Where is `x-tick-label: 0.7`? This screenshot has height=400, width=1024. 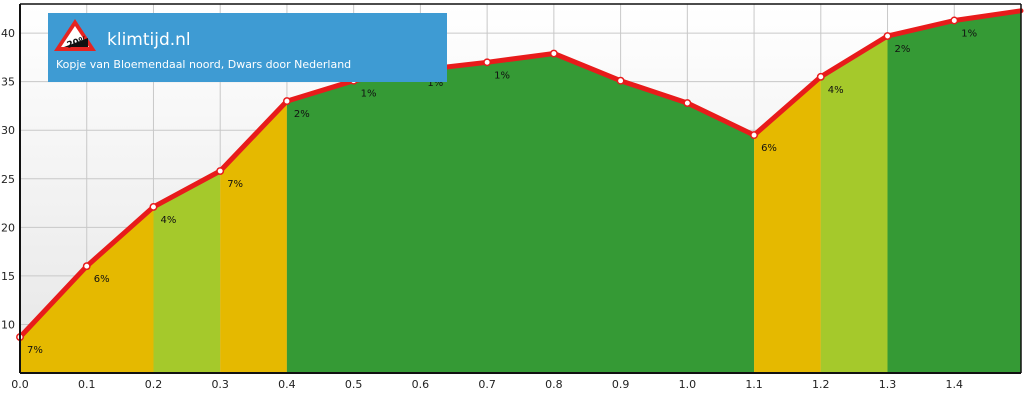
x-tick-label: 0.7 is located at coordinates (487, 384).